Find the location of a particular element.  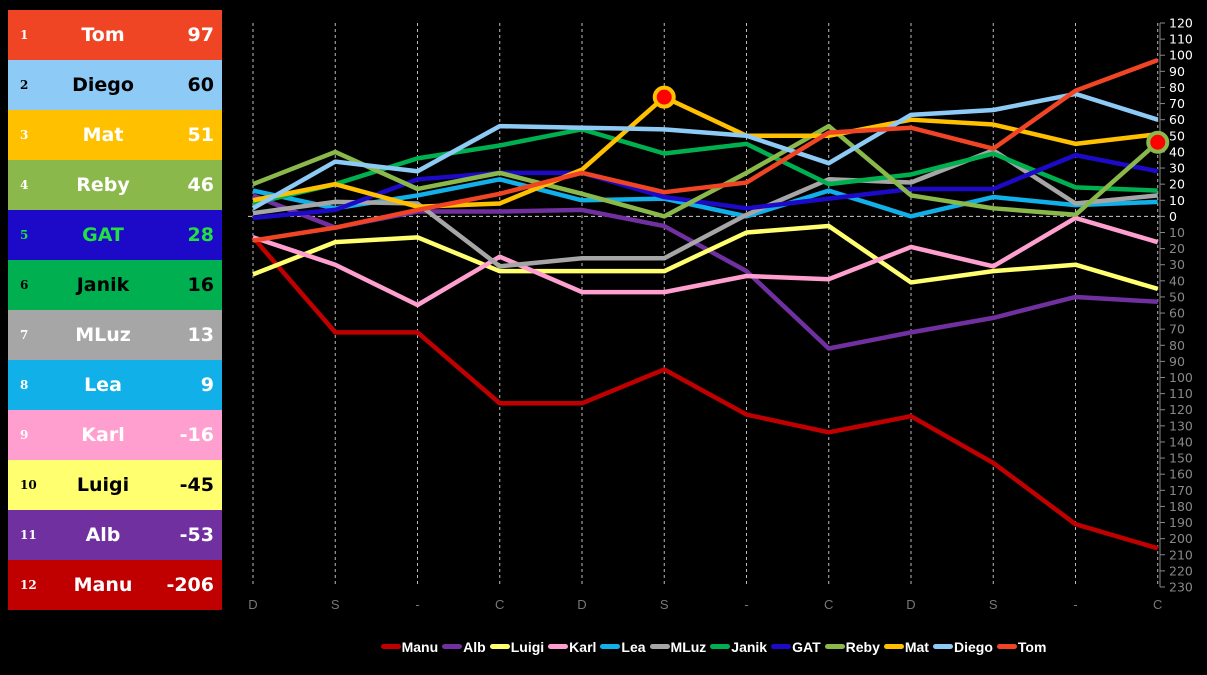

player-name: Tom is located at coordinates (103, 35).